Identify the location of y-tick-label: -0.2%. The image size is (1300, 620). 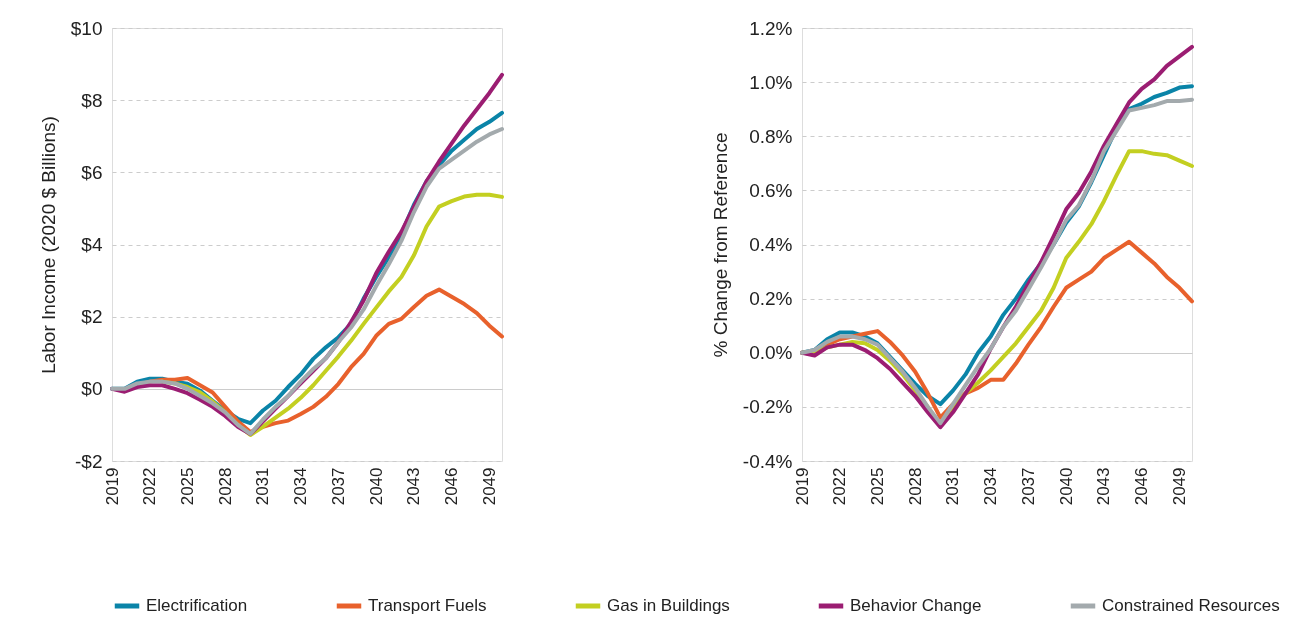
(767, 407).